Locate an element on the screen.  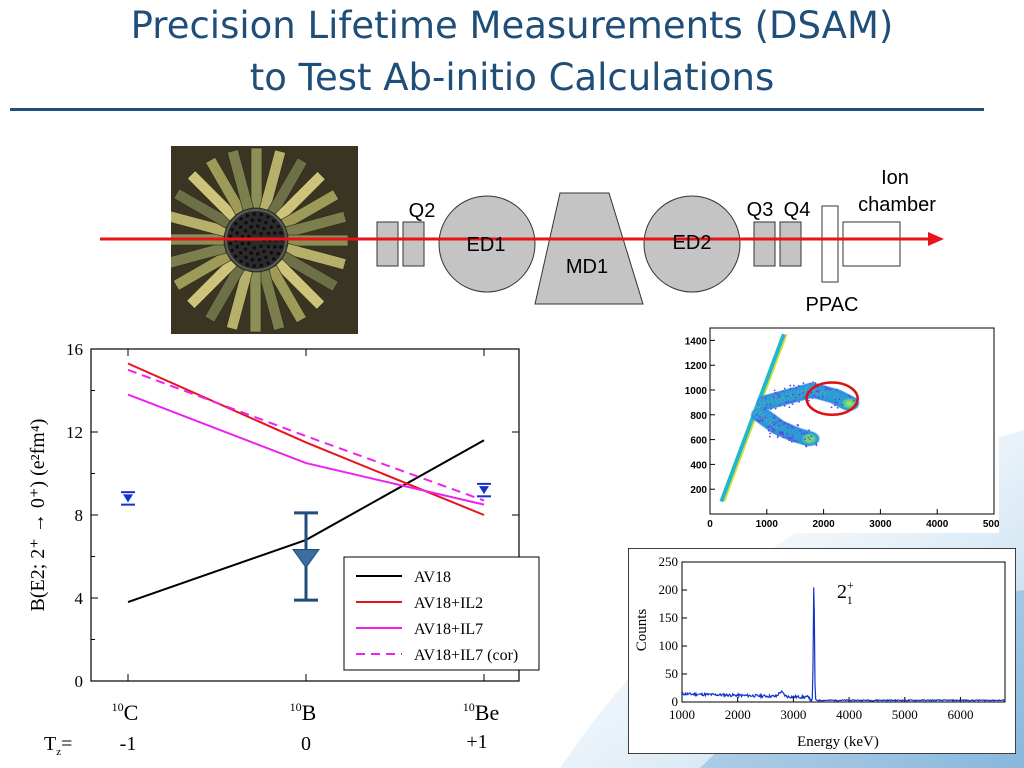
gamma-frame is located at coordinates (843, 632).